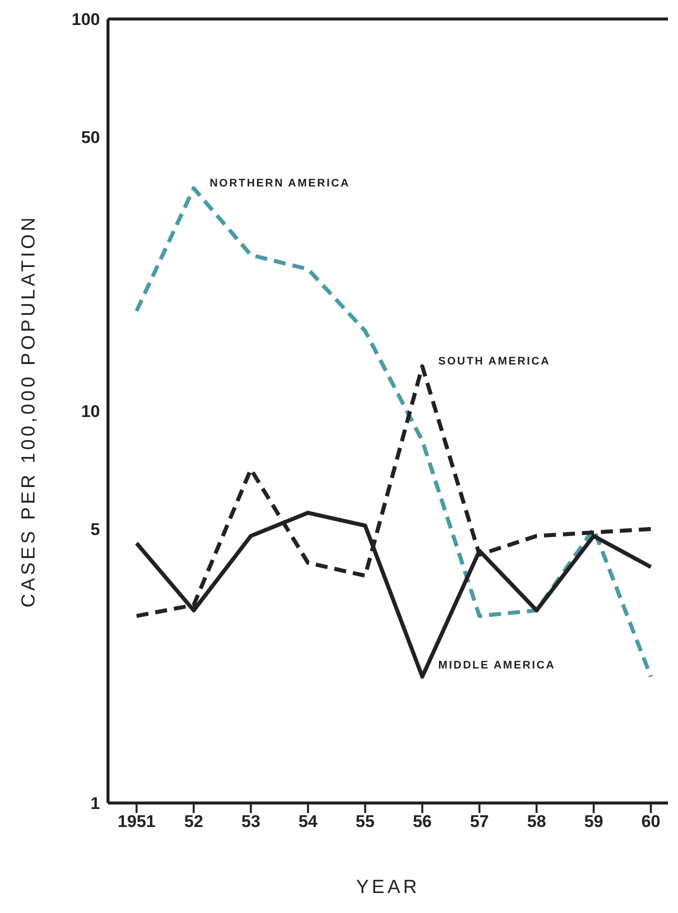  What do you see at coordinates (29, 411) in the screenshot?
I see `y-axis-title: CASES PER 100,000 POPULATION` at bounding box center [29, 411].